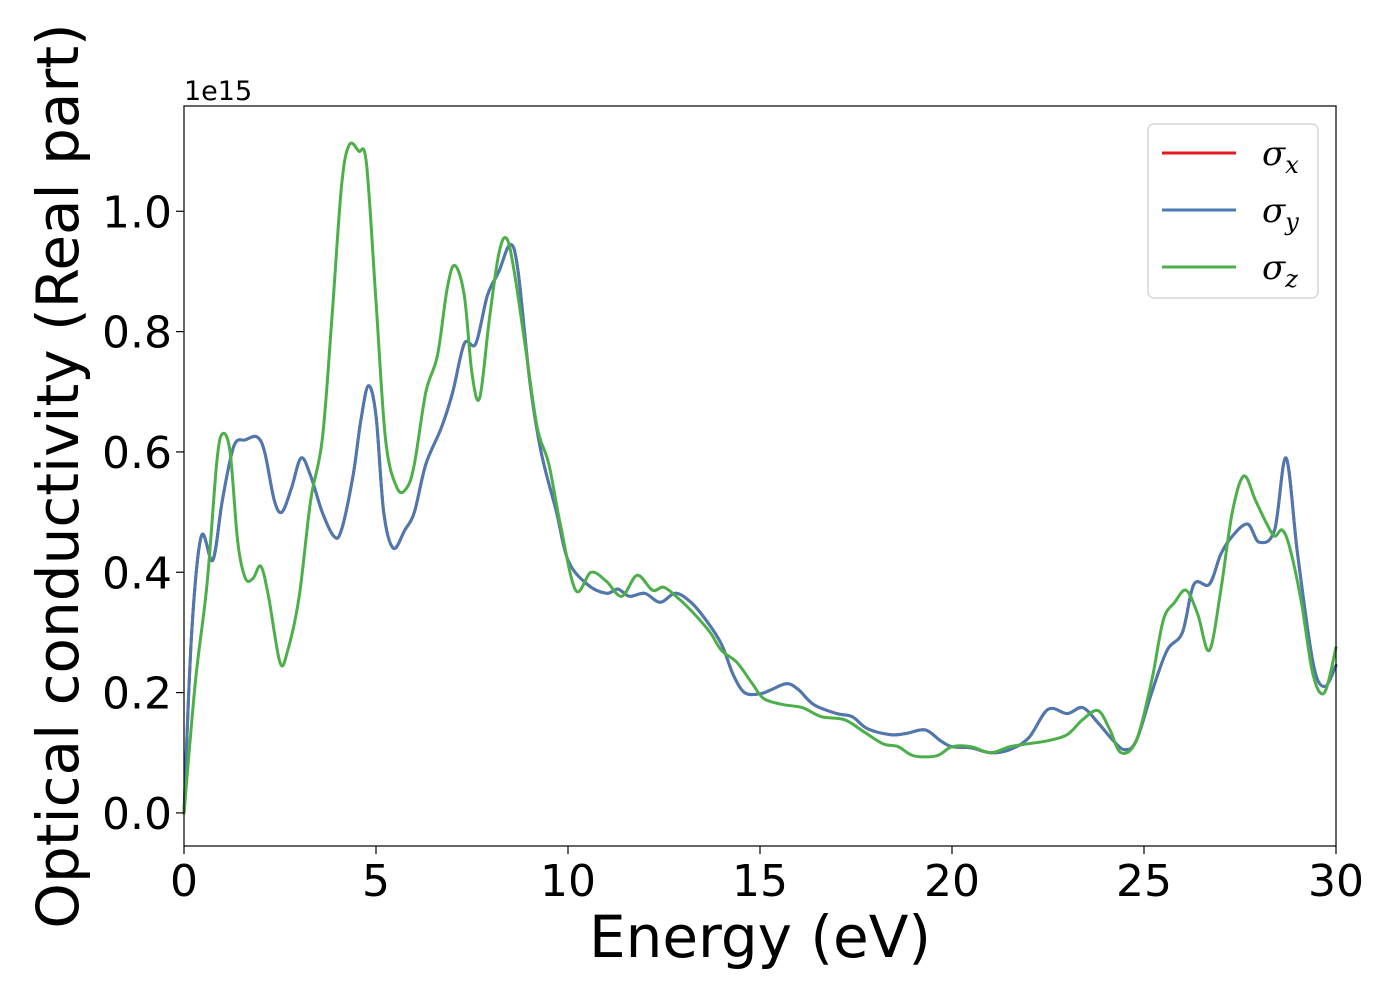  What do you see at coordinates (1280, 270) in the screenshot?
I see `legend-label-z: σz` at bounding box center [1280, 270].